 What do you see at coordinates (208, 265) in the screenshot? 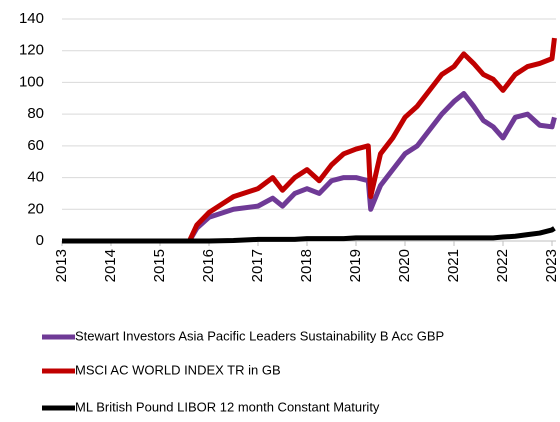
I see `x-tick-label: 2016` at bounding box center [208, 265].